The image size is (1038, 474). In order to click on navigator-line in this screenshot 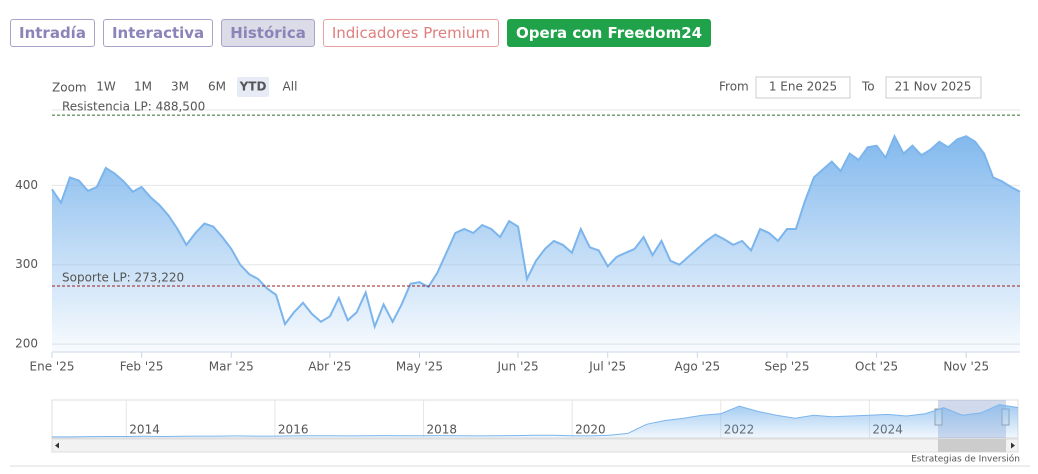, I will do `click(535, 421)`.